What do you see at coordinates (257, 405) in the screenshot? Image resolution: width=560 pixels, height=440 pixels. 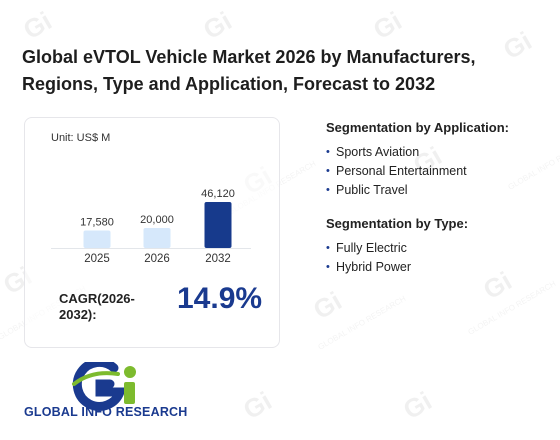 I see `watermark-gi-10: Gi` at bounding box center [257, 405].